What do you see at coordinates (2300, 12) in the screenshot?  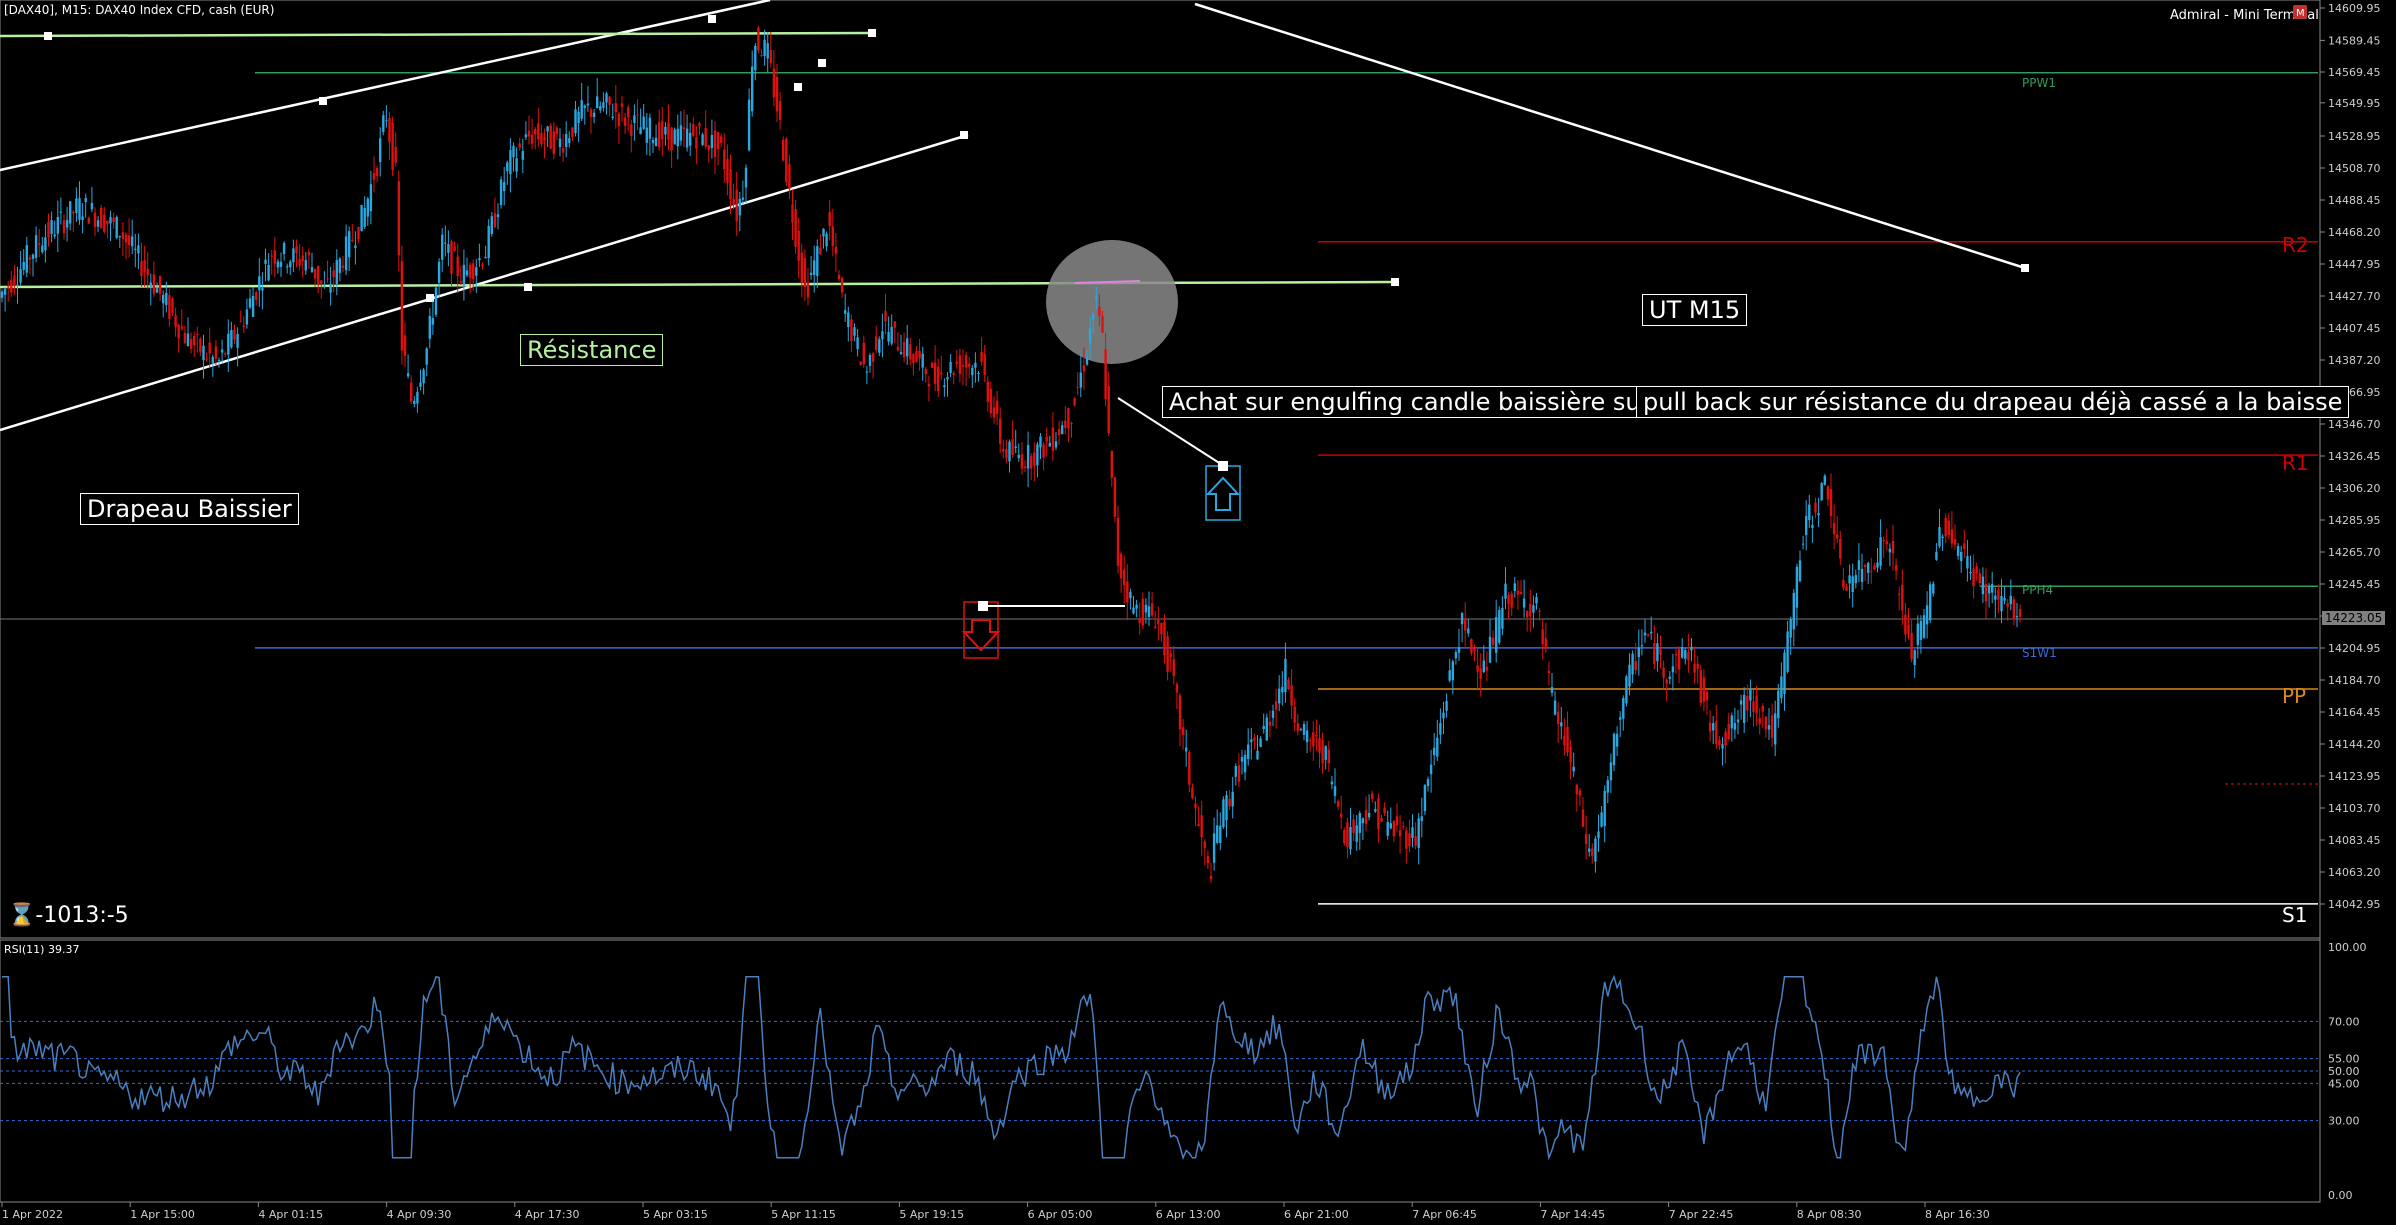 I see `terminal-icon: M` at bounding box center [2300, 12].